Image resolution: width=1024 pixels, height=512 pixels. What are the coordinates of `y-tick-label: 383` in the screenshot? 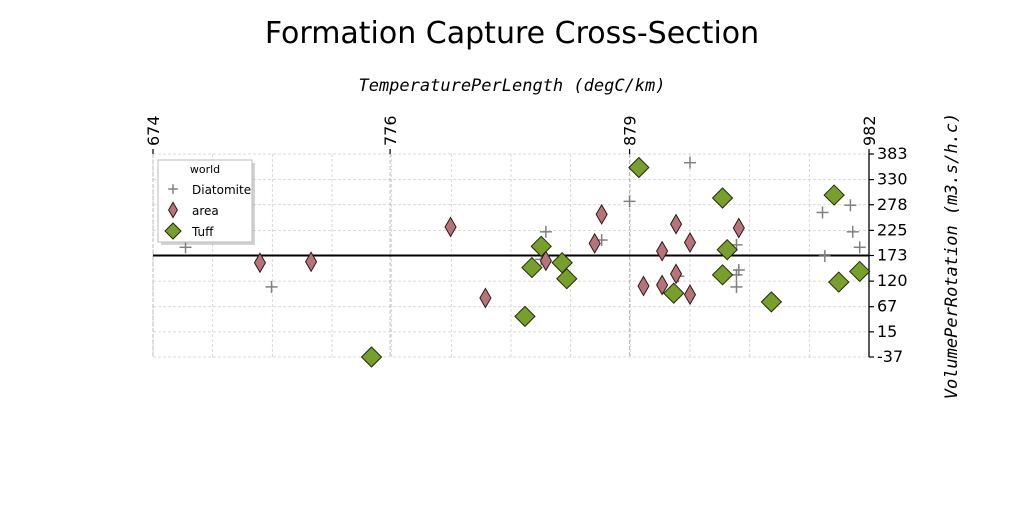 It's located at (892, 153).